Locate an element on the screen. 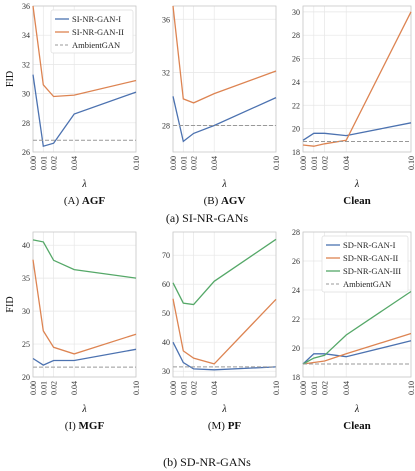 The image size is (415, 471). y-tick-label: 26 is located at coordinates (26, 152).